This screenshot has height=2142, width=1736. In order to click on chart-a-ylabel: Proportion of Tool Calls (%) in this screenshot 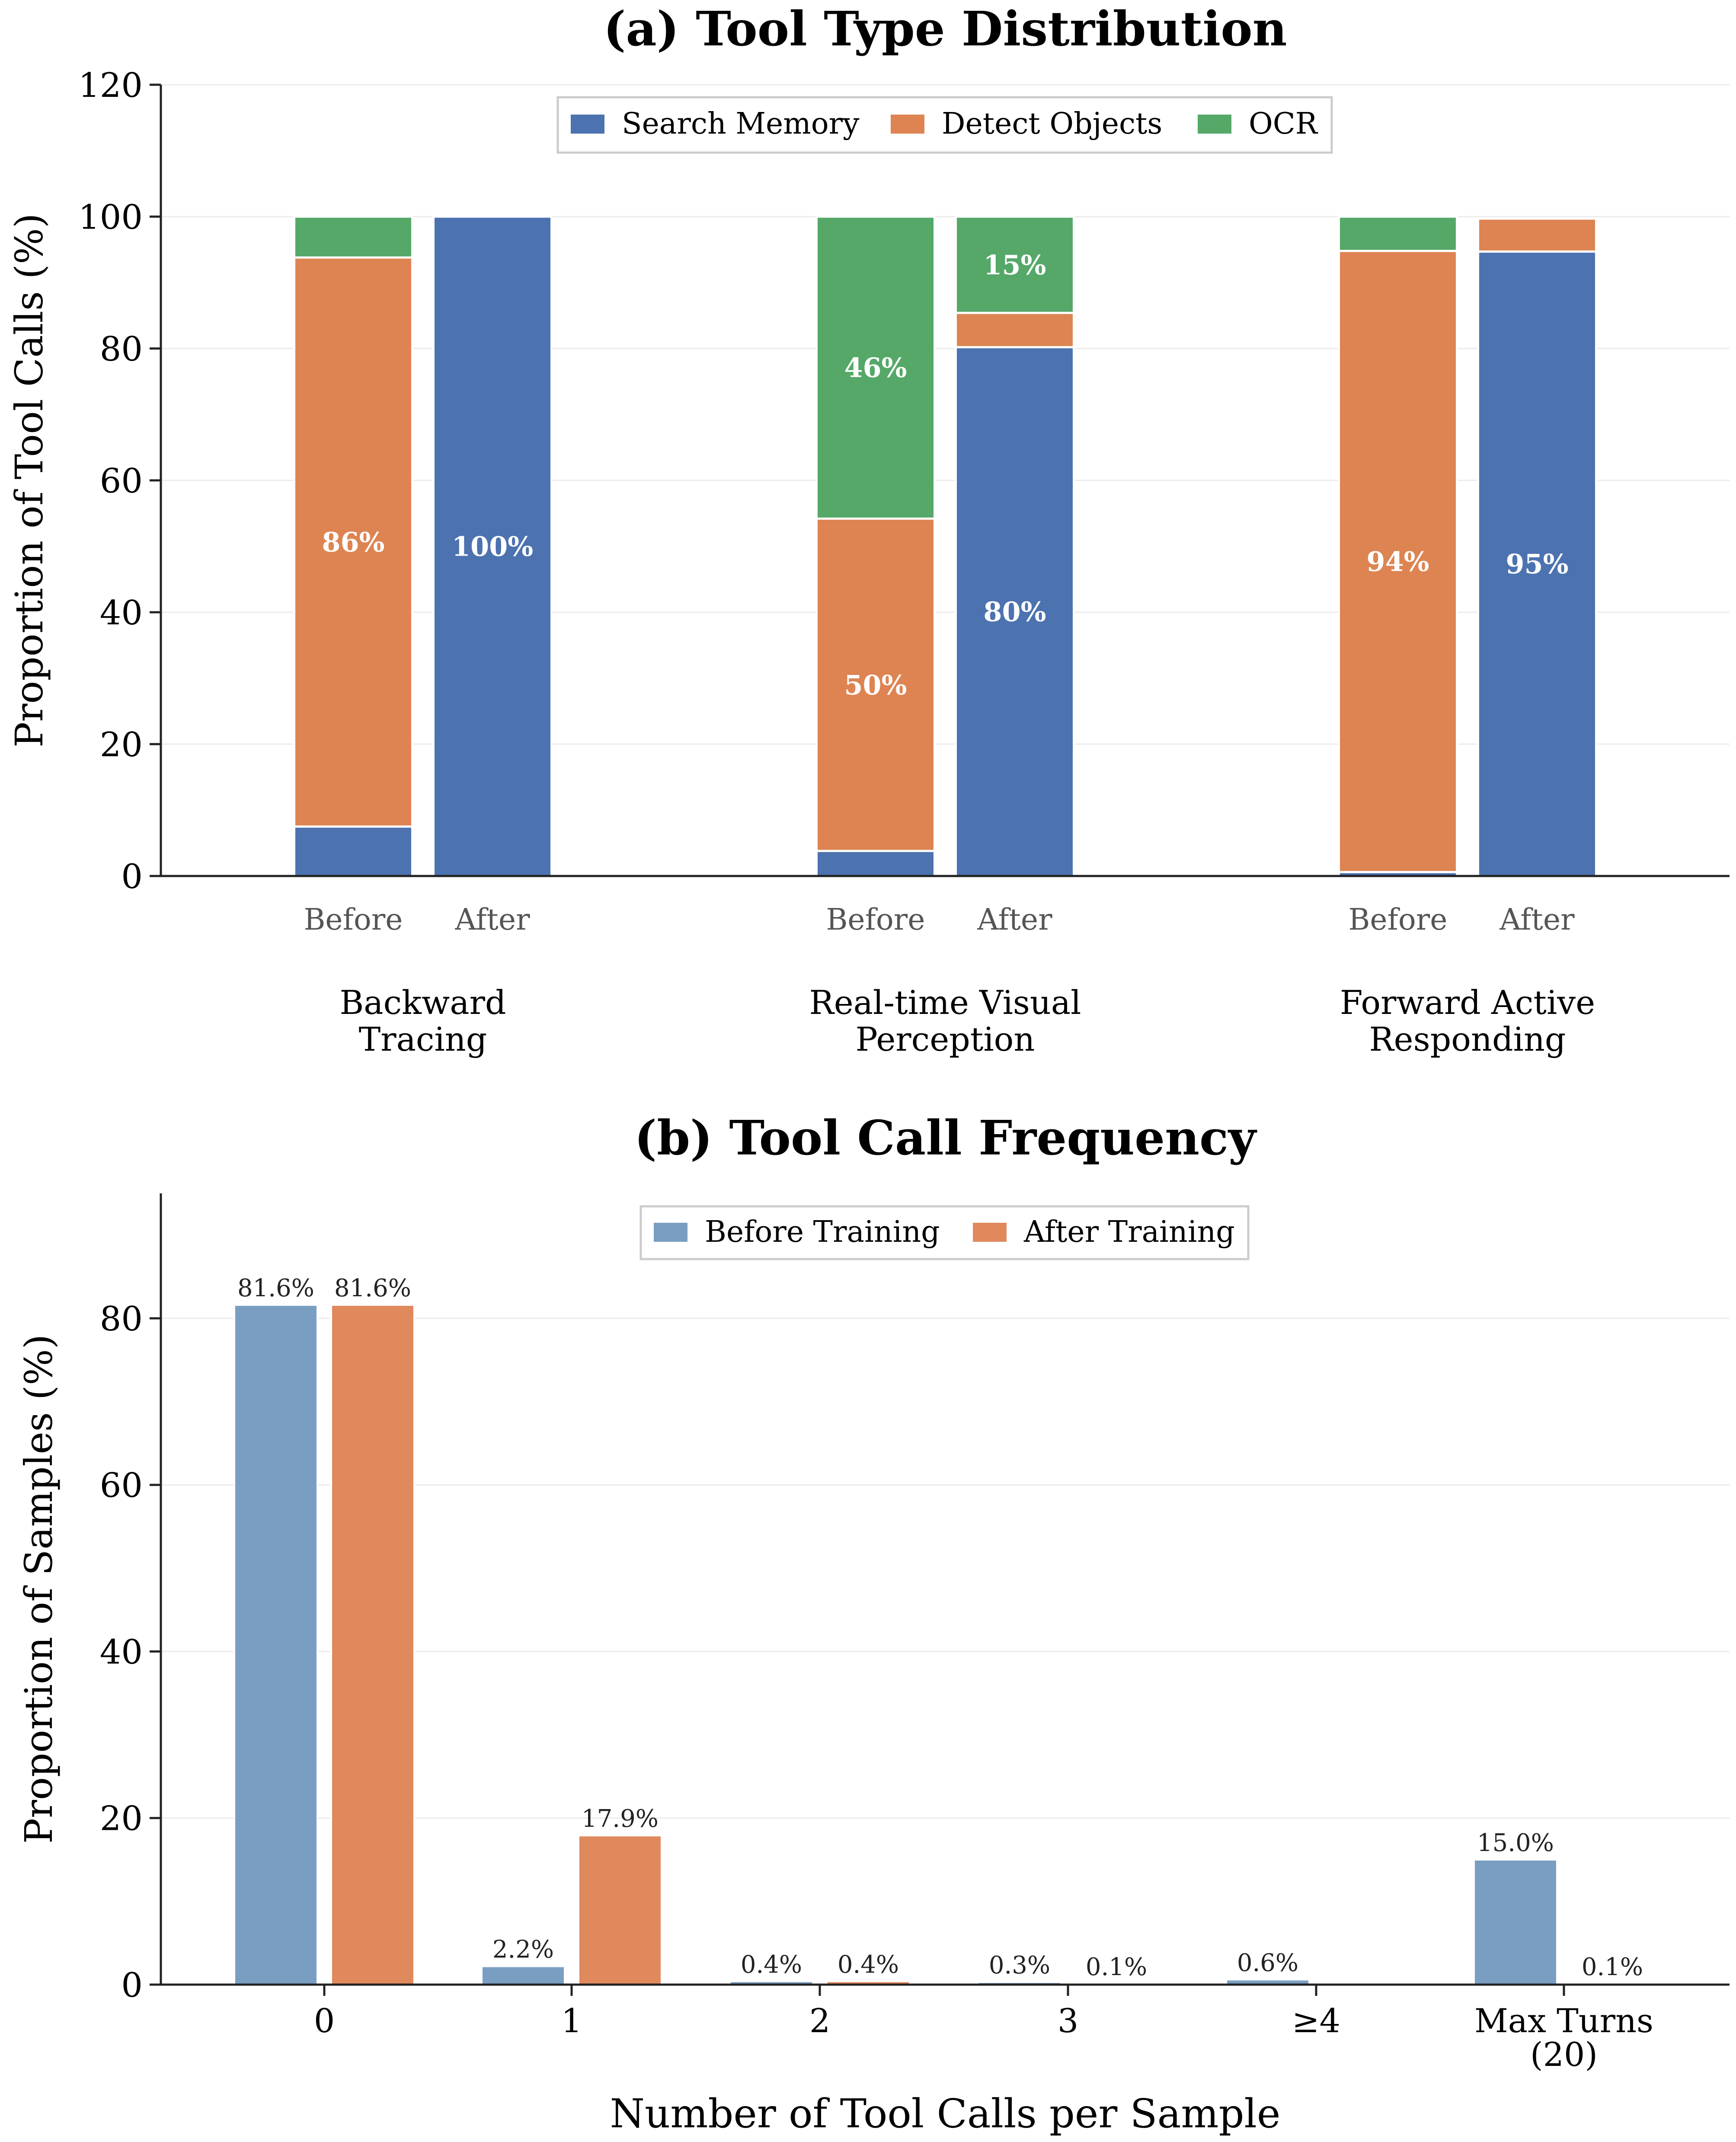, I will do `click(29, 481)`.